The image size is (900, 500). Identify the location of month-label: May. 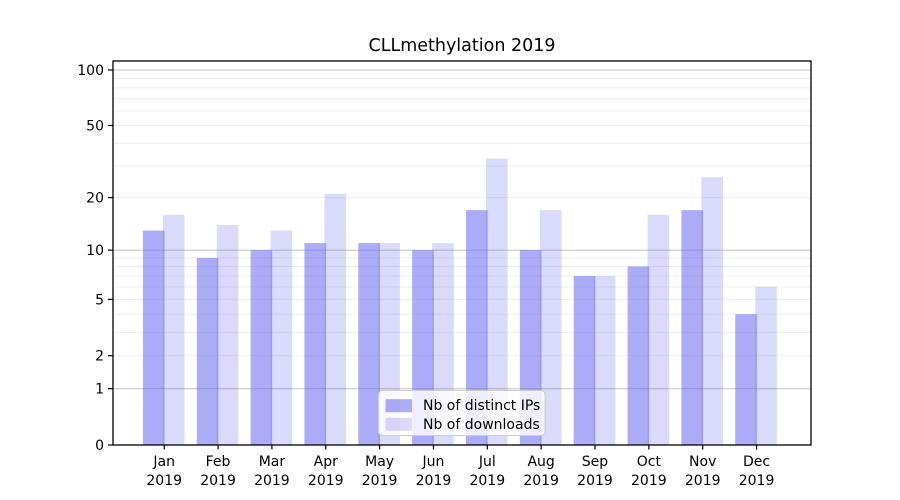
(379, 462).